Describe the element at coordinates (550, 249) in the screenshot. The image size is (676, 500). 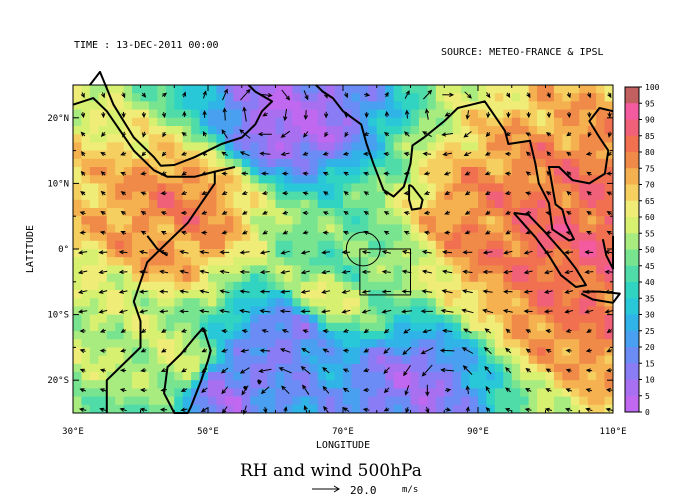
I see `coastline` at that location.